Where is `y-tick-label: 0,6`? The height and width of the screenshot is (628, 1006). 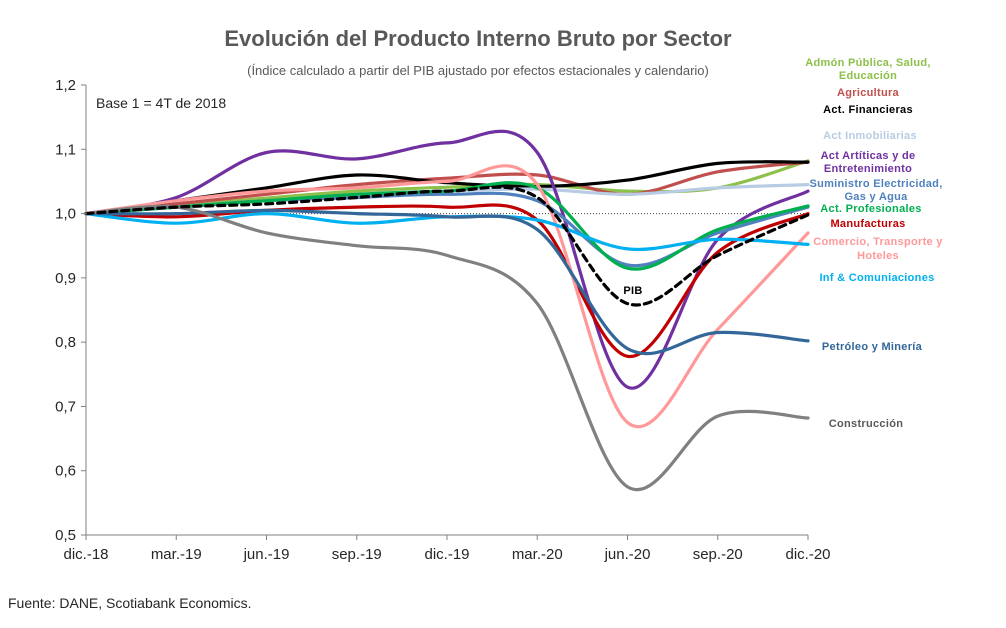
y-tick-label: 0,6 is located at coordinates (65, 471).